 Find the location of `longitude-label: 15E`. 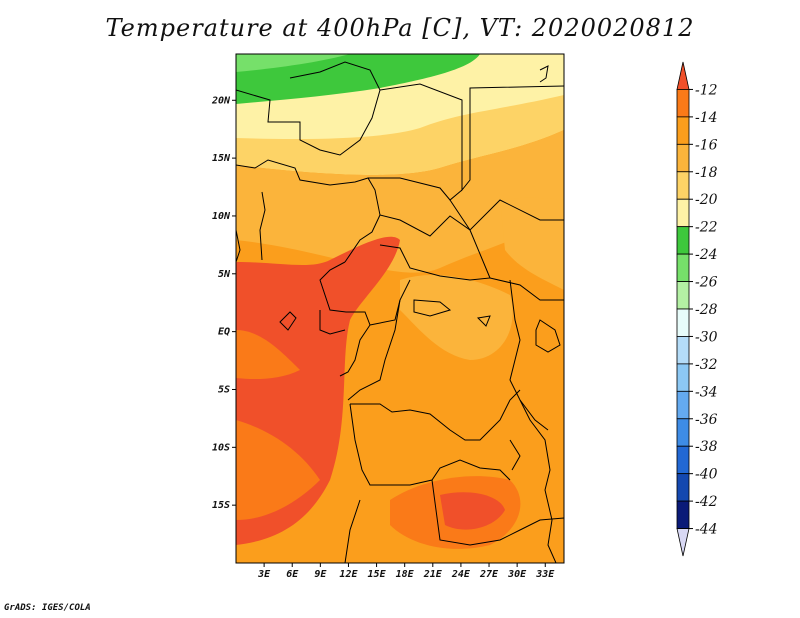

longitude-label: 15E is located at coordinates (377, 574).